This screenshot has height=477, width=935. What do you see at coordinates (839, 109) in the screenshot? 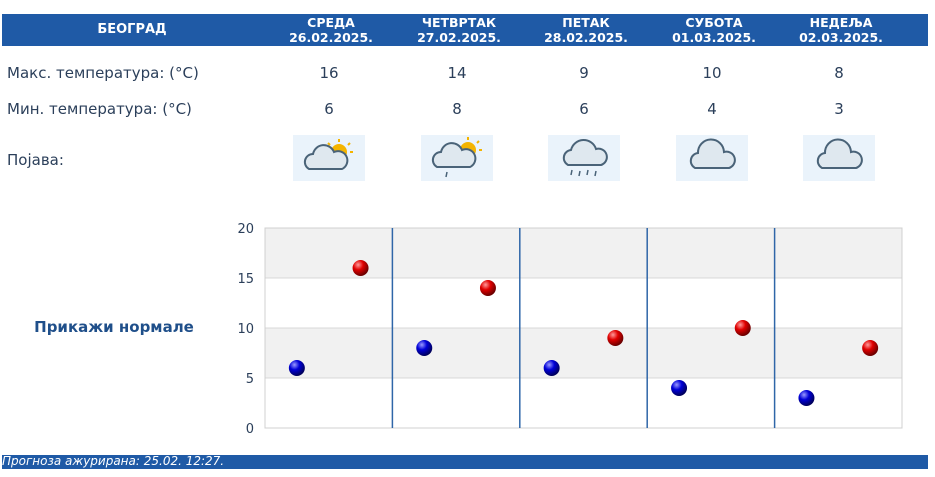
I see `min-temp-value: 3` at bounding box center [839, 109].